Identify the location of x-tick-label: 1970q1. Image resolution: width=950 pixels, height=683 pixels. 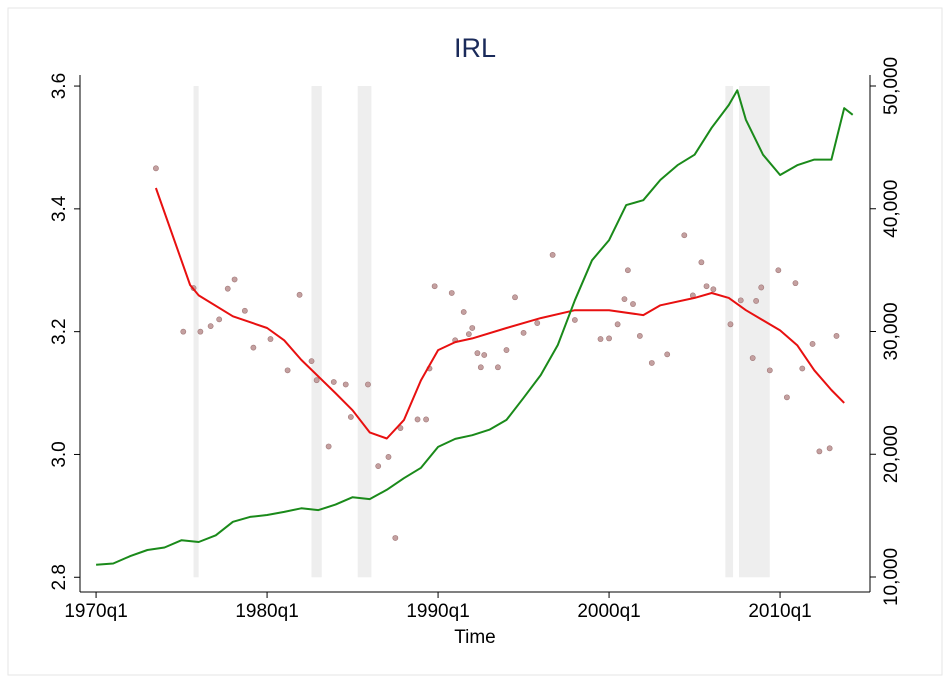
(95, 611).